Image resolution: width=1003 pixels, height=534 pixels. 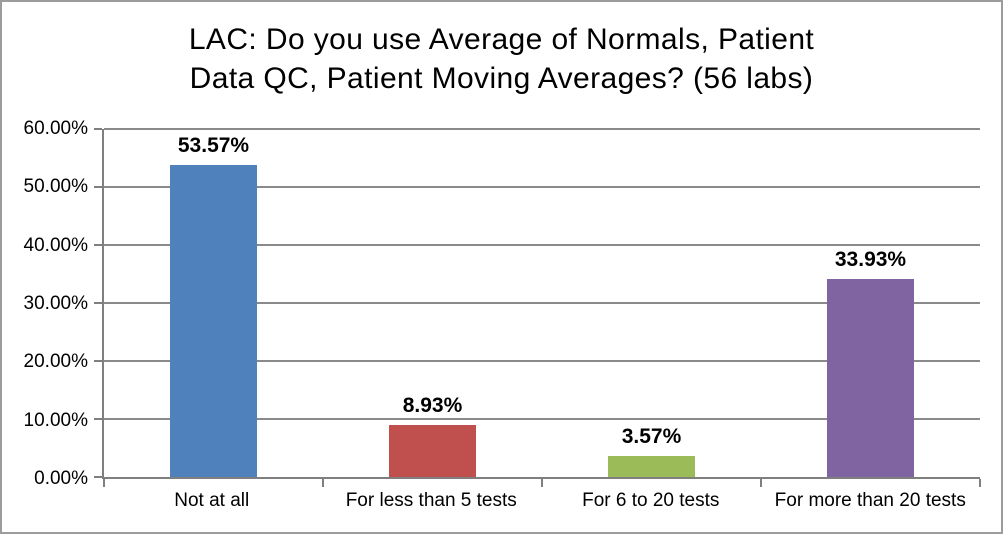 I want to click on x-category-label: For more than 20 tests, so click(x=870, y=500).